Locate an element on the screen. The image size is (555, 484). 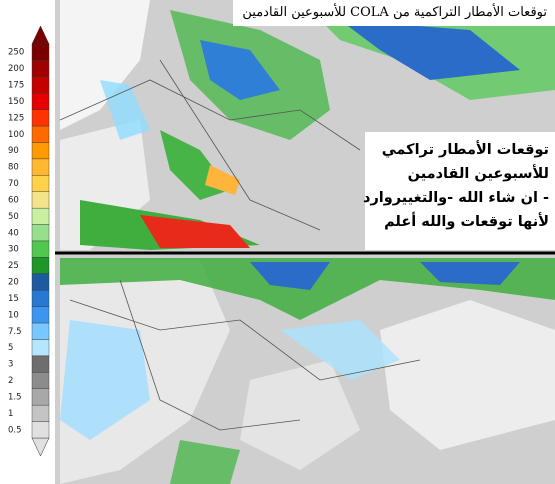
colorbar-label: 25 is located at coordinates (13, 266).